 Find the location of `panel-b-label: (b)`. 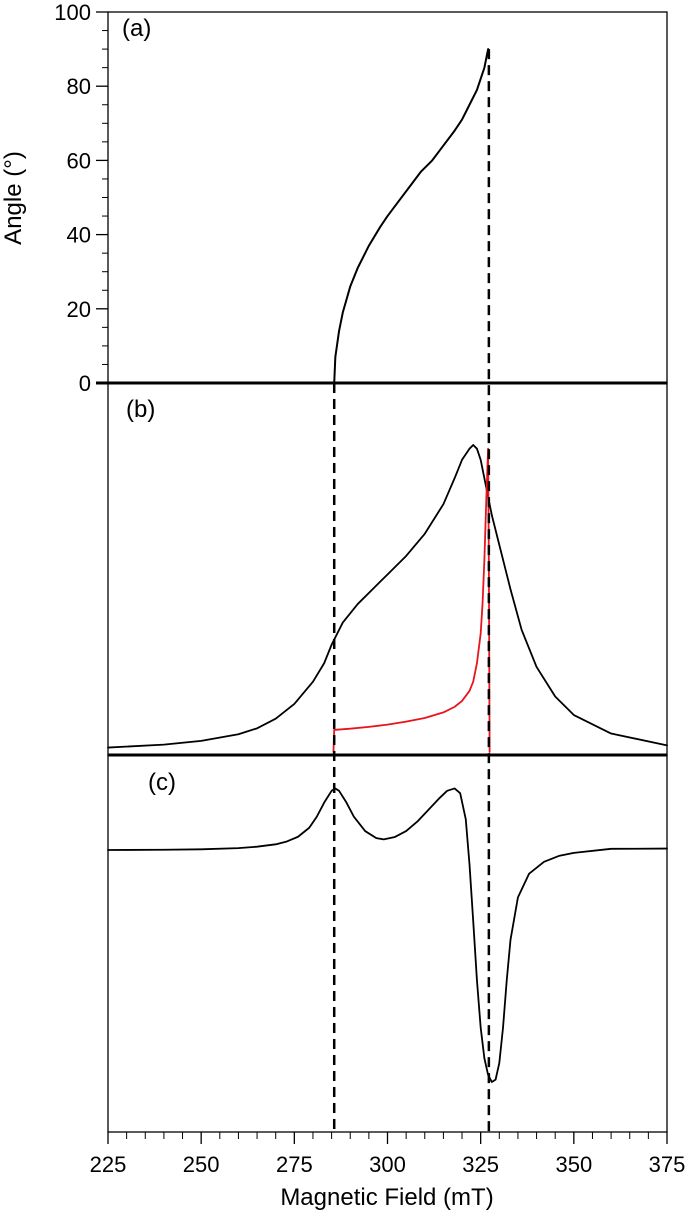

panel-b-label: (b) is located at coordinates (140, 409).